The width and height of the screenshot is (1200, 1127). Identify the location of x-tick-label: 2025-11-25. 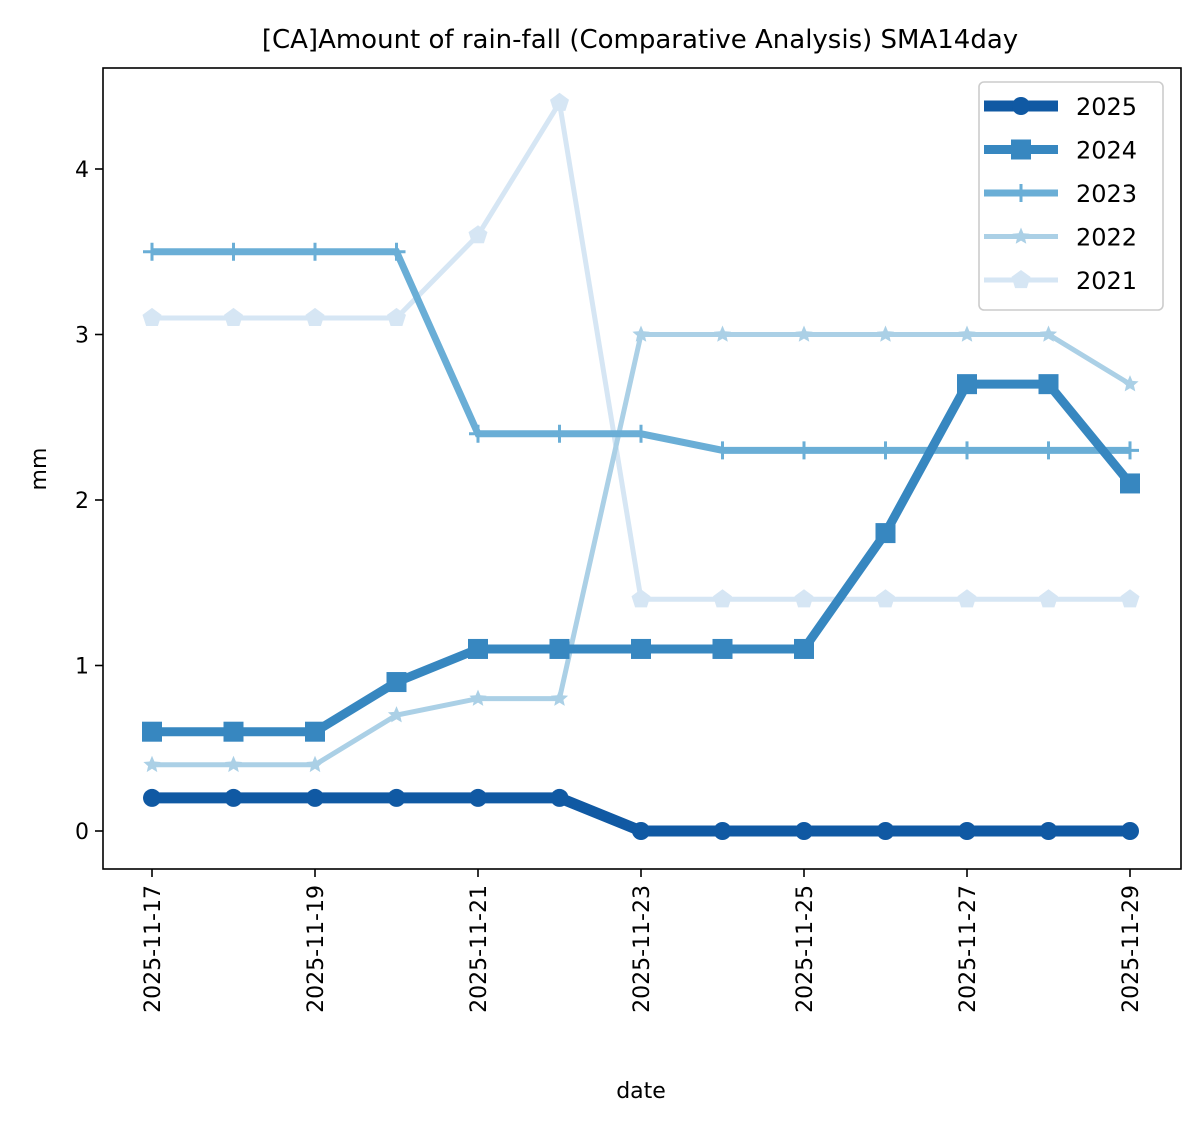
(805, 949).